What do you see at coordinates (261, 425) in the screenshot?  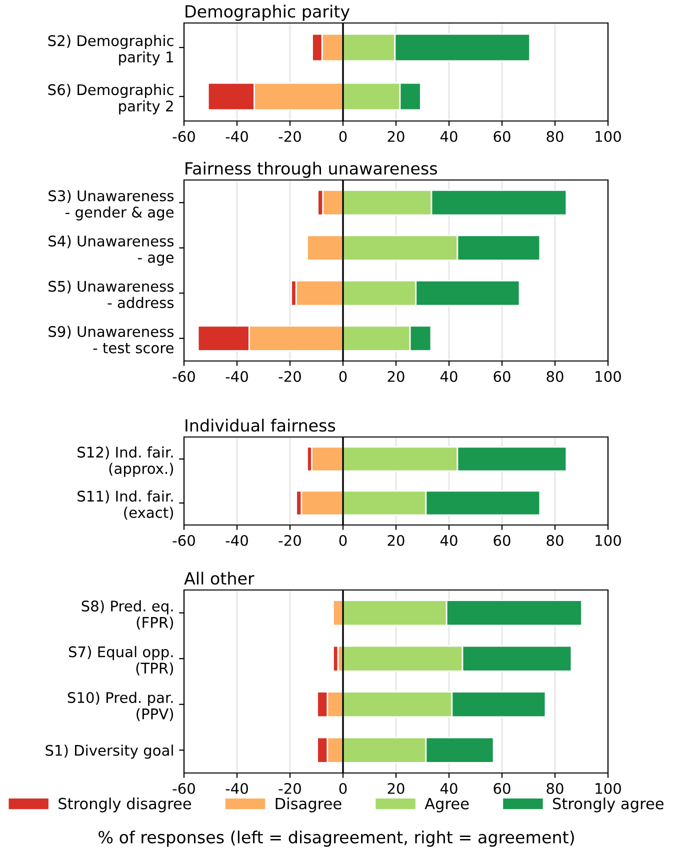 I see `chart-title: Individual fairness` at bounding box center [261, 425].